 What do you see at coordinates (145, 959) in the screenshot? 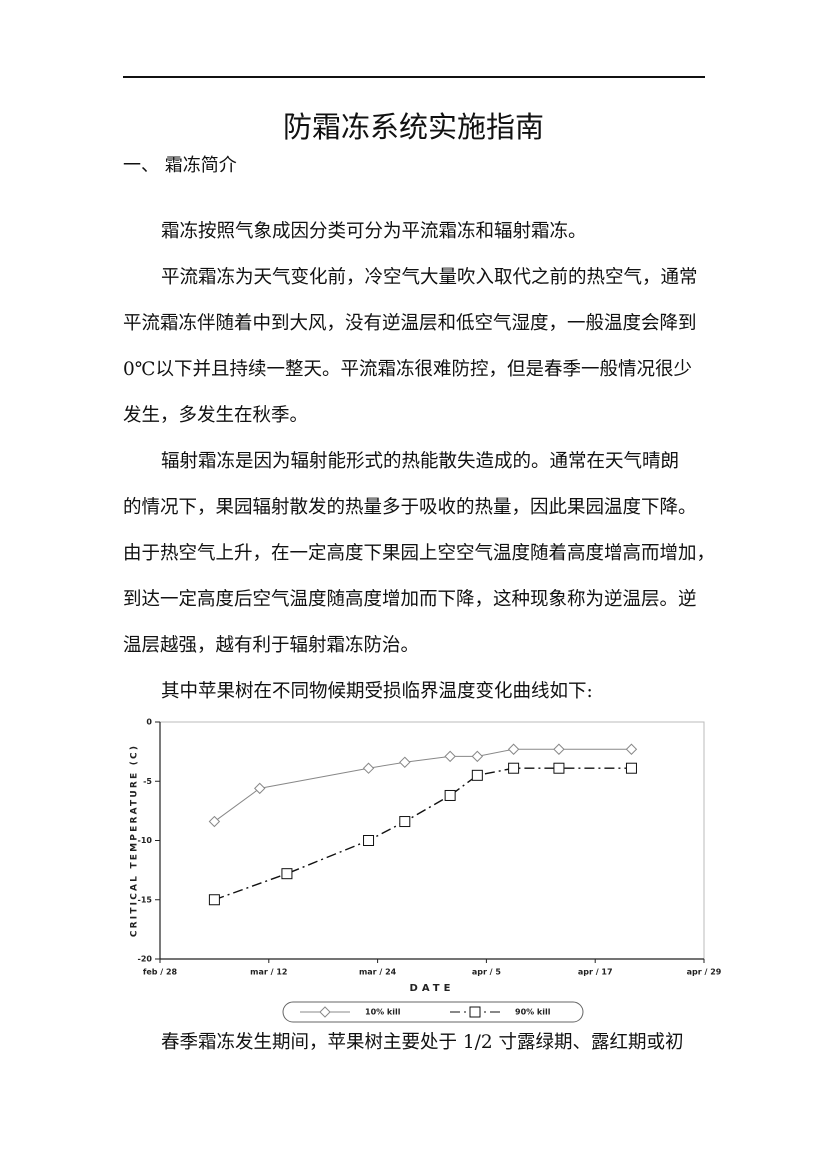
I see `y-tick-label: -20` at bounding box center [145, 959].